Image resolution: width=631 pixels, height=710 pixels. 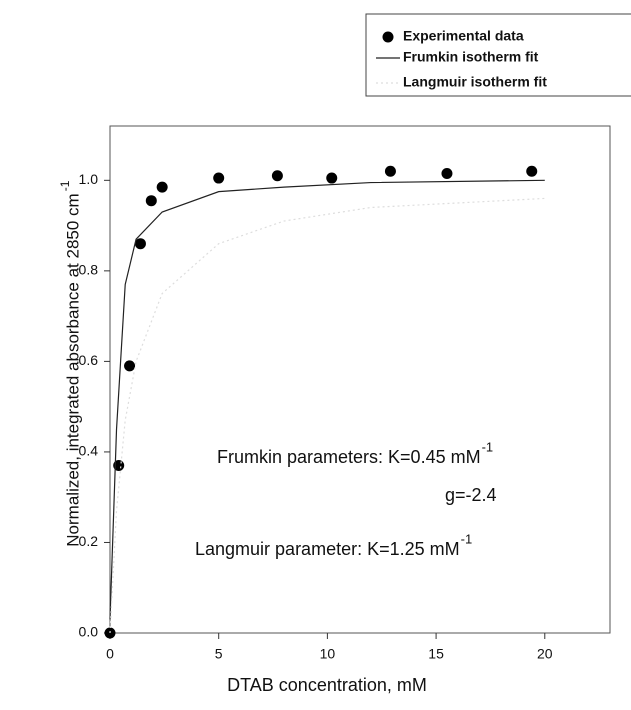 I want to click on annotation: Frumkin parameters: K=0.45 mM, so click(x=349, y=457).